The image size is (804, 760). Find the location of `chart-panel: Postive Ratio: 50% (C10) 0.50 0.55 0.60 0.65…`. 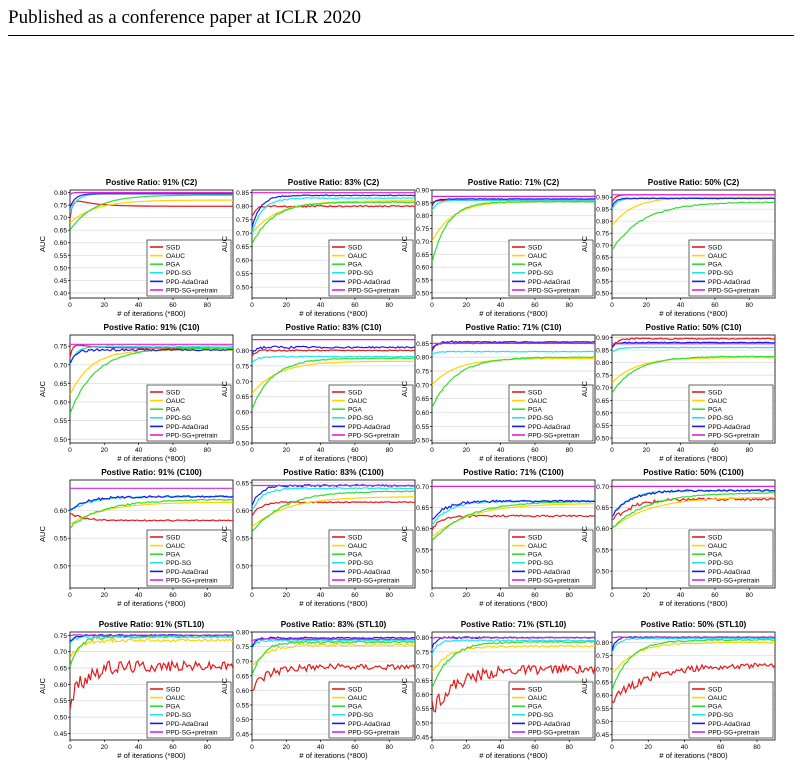

chart-panel: Postive Ratio: 50% (C10) 0.50 0.55 0.60 0.65… is located at coordinates (678, 393).